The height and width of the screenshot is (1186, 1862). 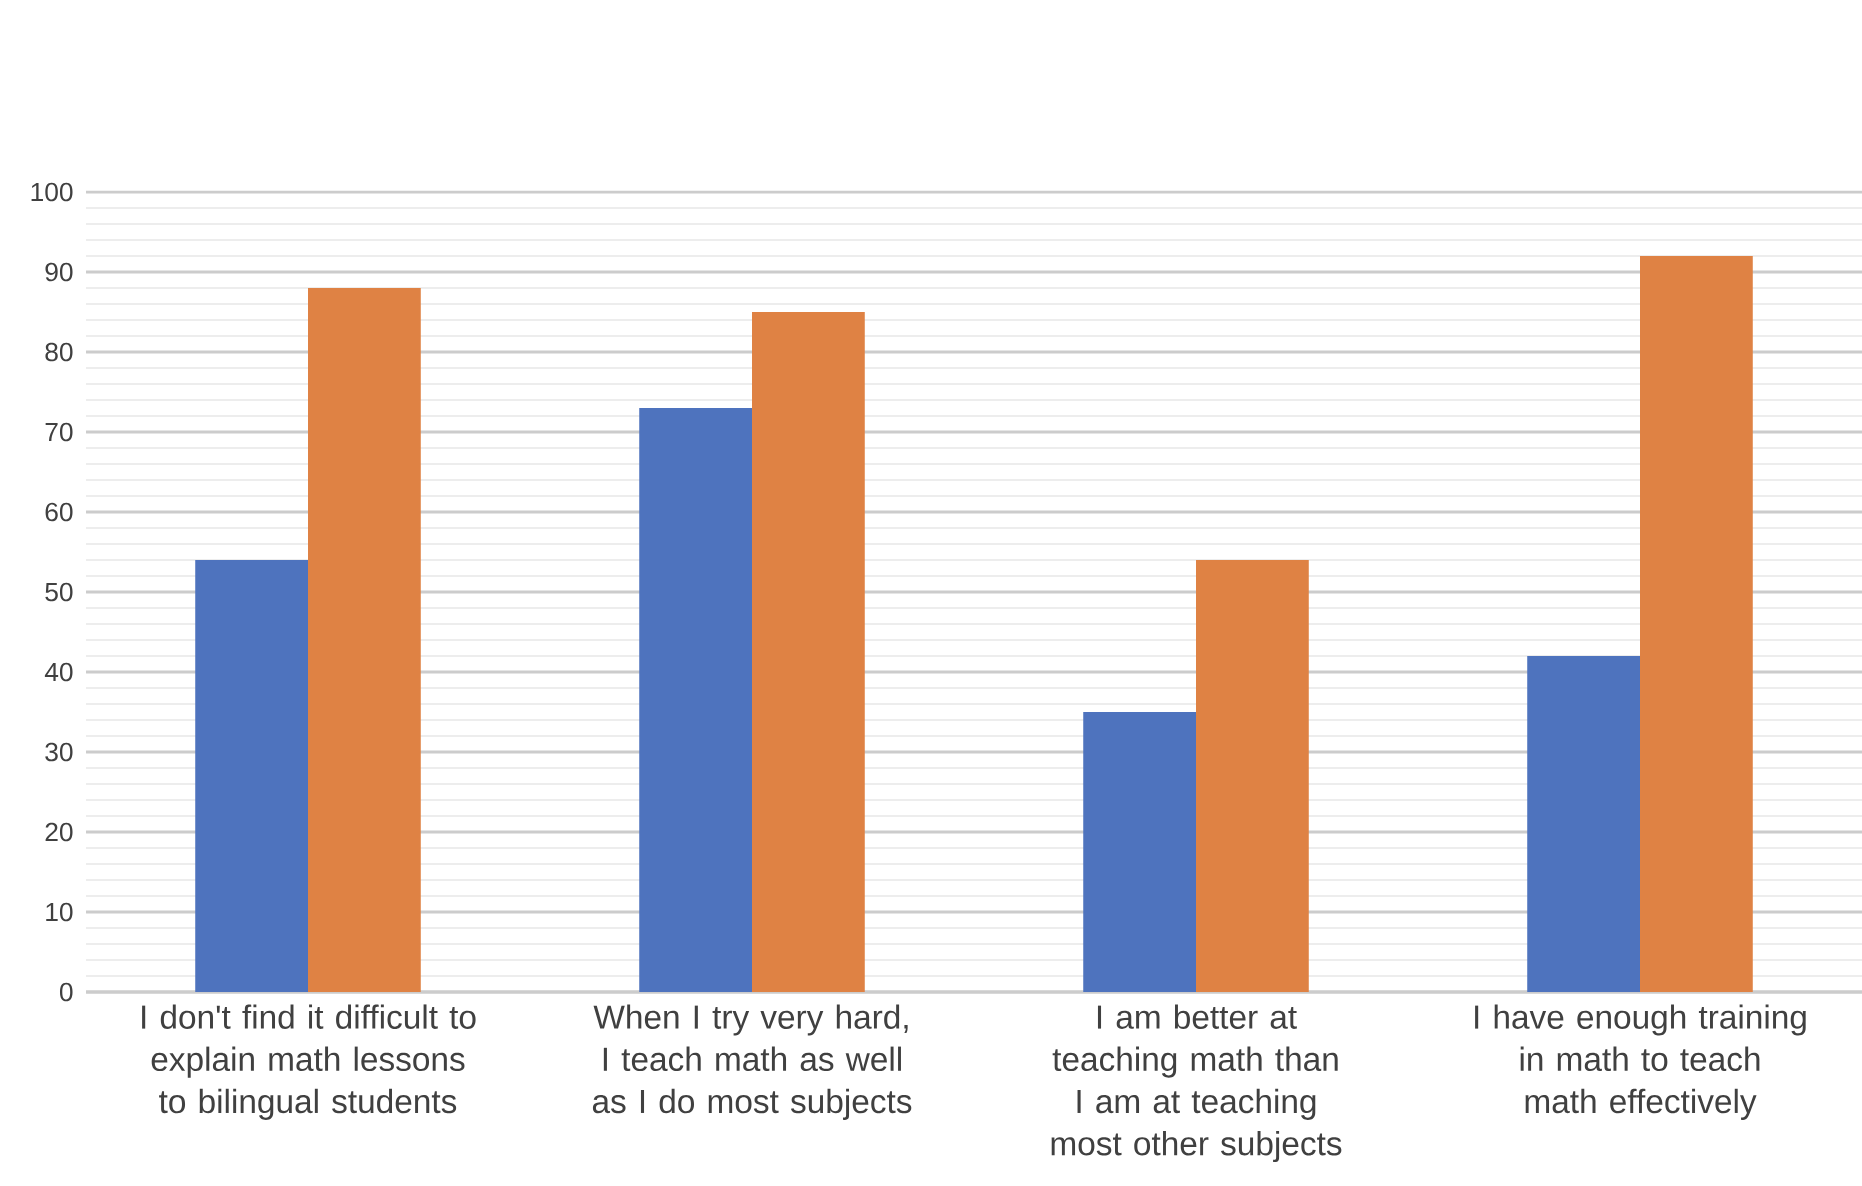 I want to click on y-tick-label: 80, so click(x=59, y=352).